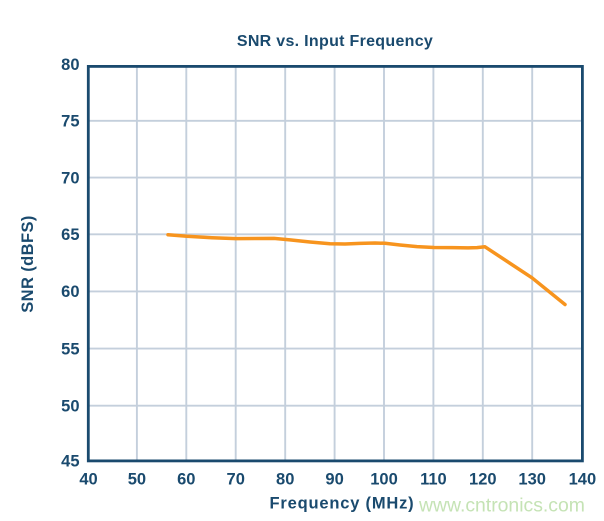 This screenshot has width=604, height=521. Describe the element at coordinates (342, 504) in the screenshot. I see `svg-text: Frequency (MHz)` at that location.